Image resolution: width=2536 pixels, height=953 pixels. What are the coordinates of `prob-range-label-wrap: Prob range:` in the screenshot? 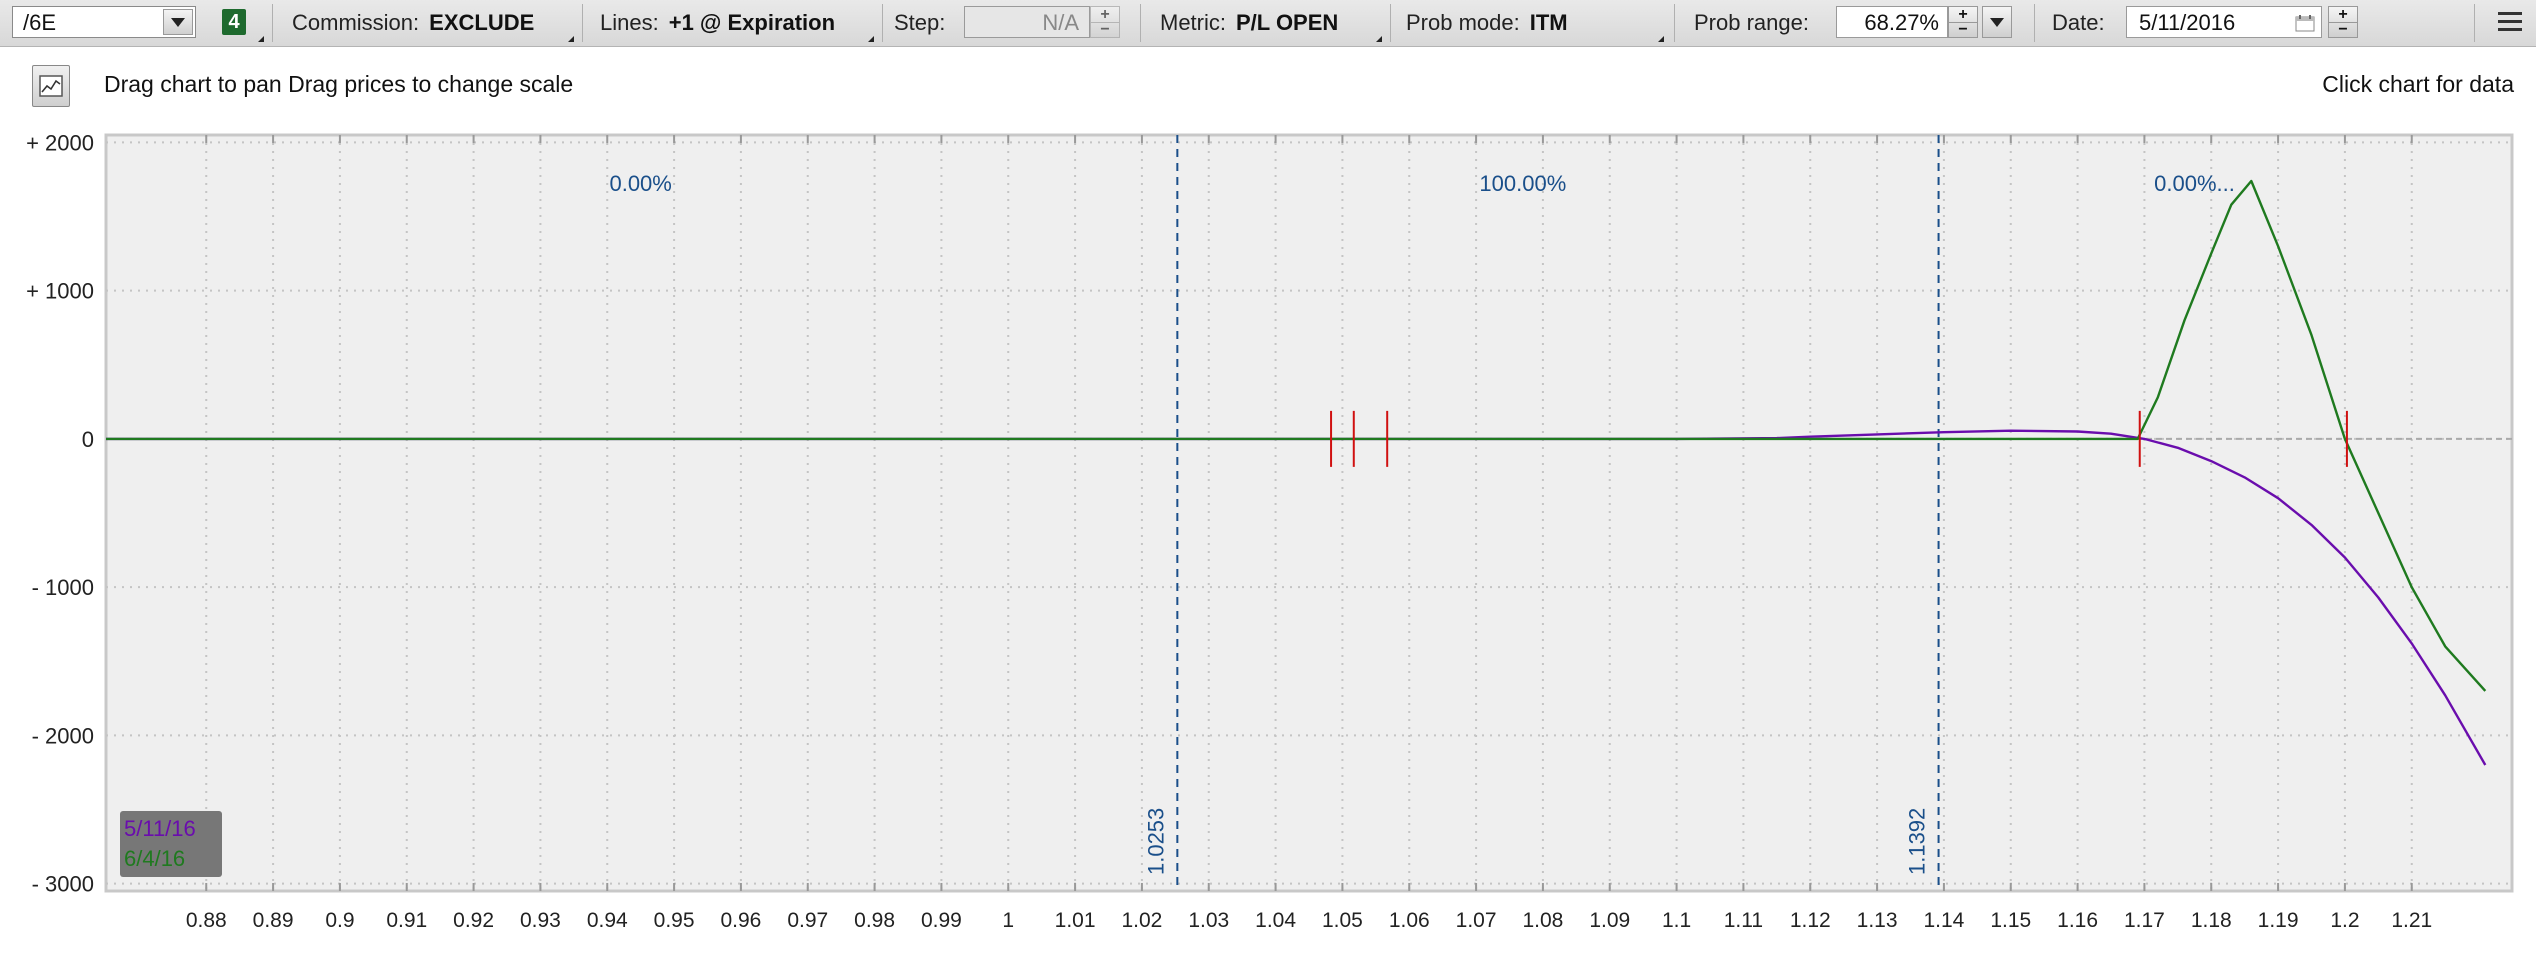 It's located at (1751, 23).